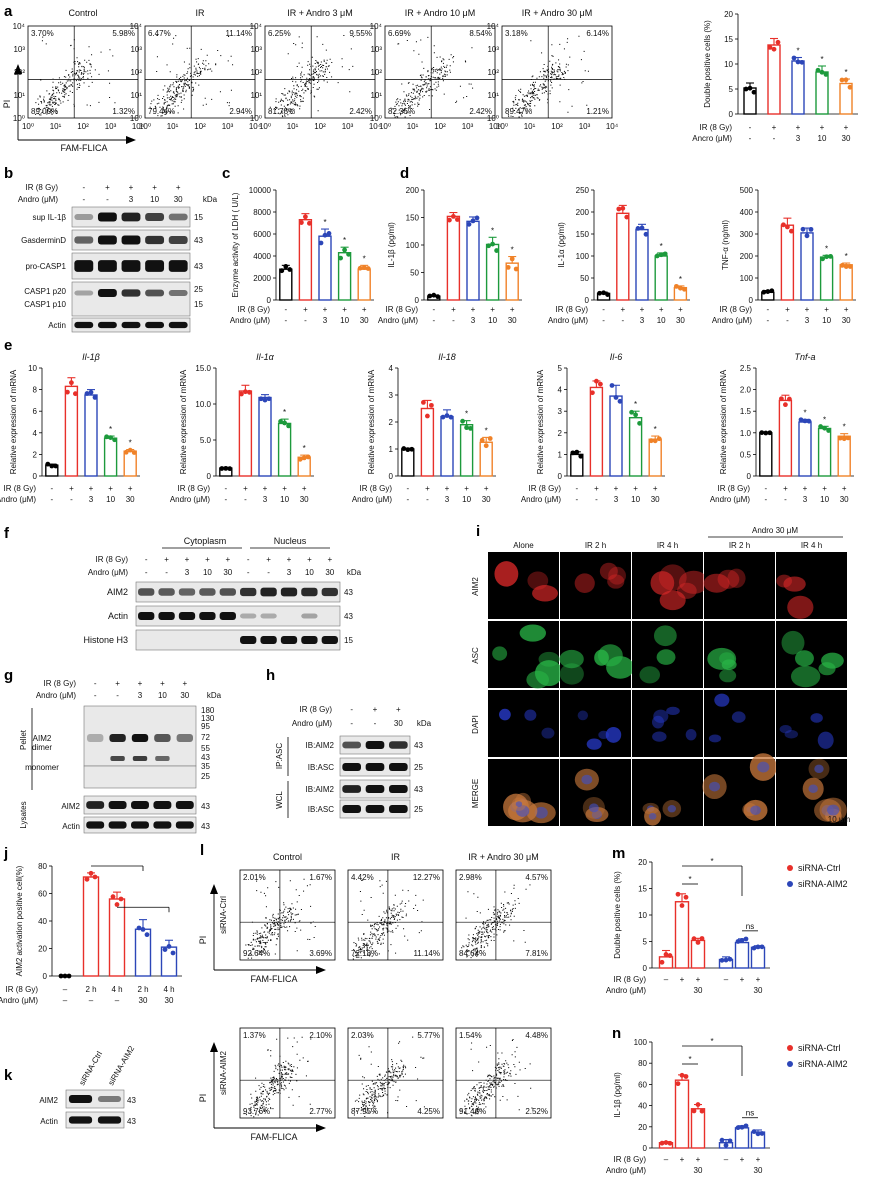  Describe the element at coordinates (396, 857) in the screenshot. I see `column-label: IR` at that location.